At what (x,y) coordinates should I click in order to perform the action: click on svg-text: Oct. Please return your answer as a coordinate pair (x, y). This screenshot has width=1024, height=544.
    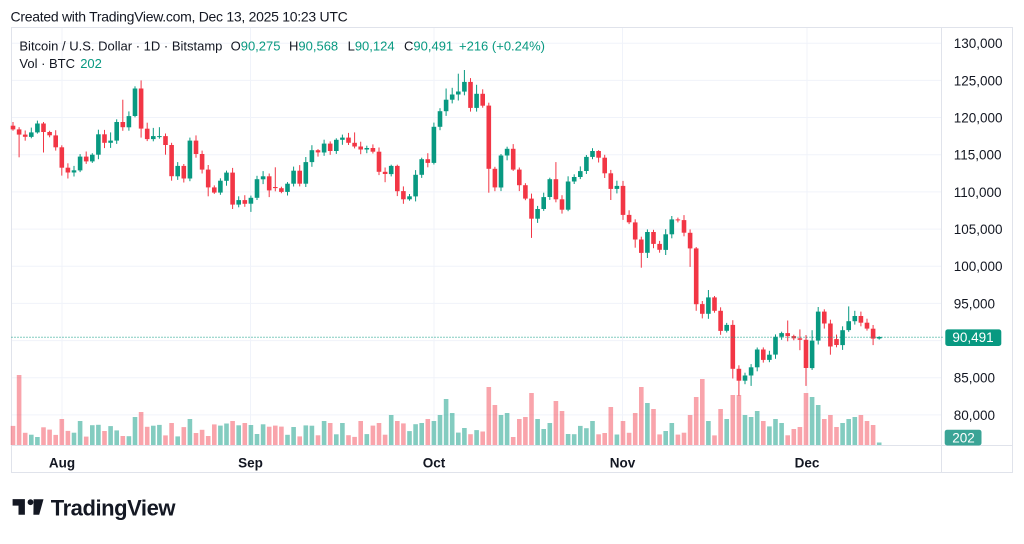
    Looking at the image, I should click on (434, 462).